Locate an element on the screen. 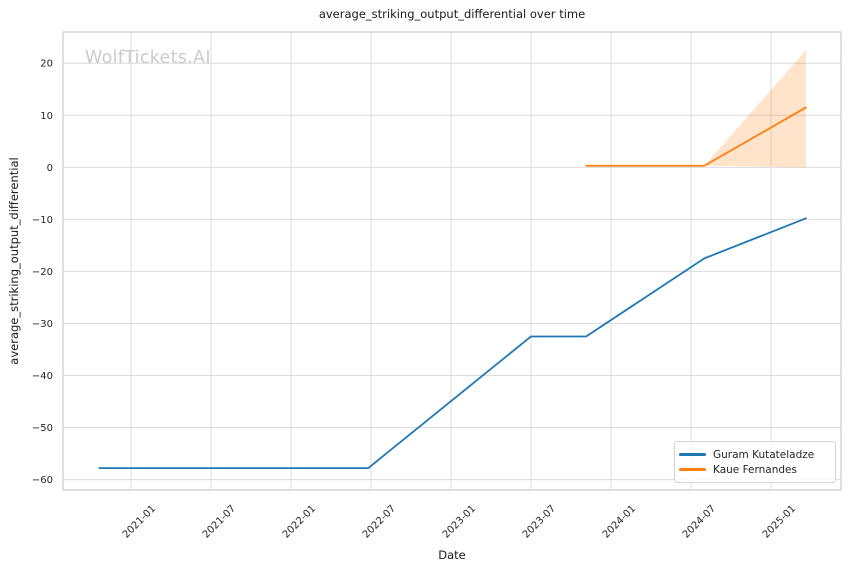 This screenshot has height=575, width=850. x-axis-label: Date is located at coordinates (452, 555).